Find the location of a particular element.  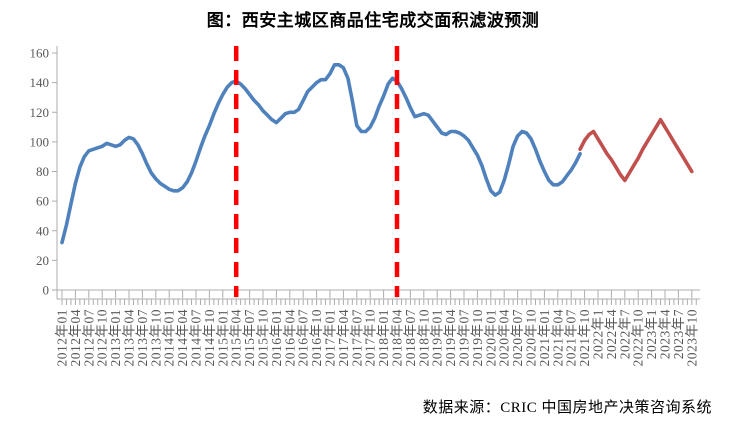

x-tick-label: 2017年10 is located at coordinates (370, 338).